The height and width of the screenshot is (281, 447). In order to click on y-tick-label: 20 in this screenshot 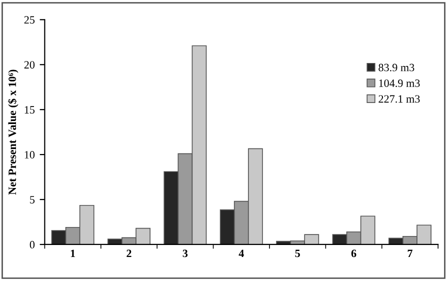, I will do `click(29, 65)`.